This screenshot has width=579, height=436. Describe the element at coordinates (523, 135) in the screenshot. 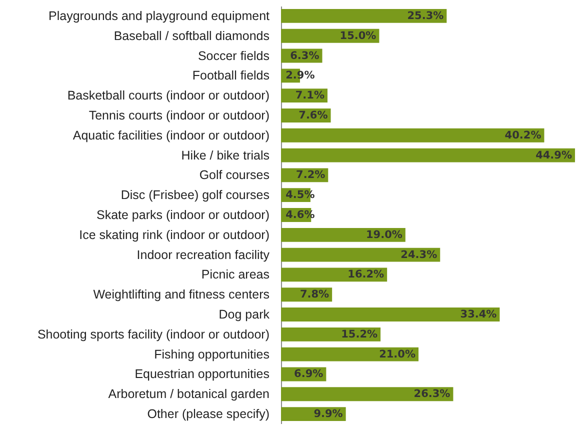

I see `data-label: 40.2%` at that location.